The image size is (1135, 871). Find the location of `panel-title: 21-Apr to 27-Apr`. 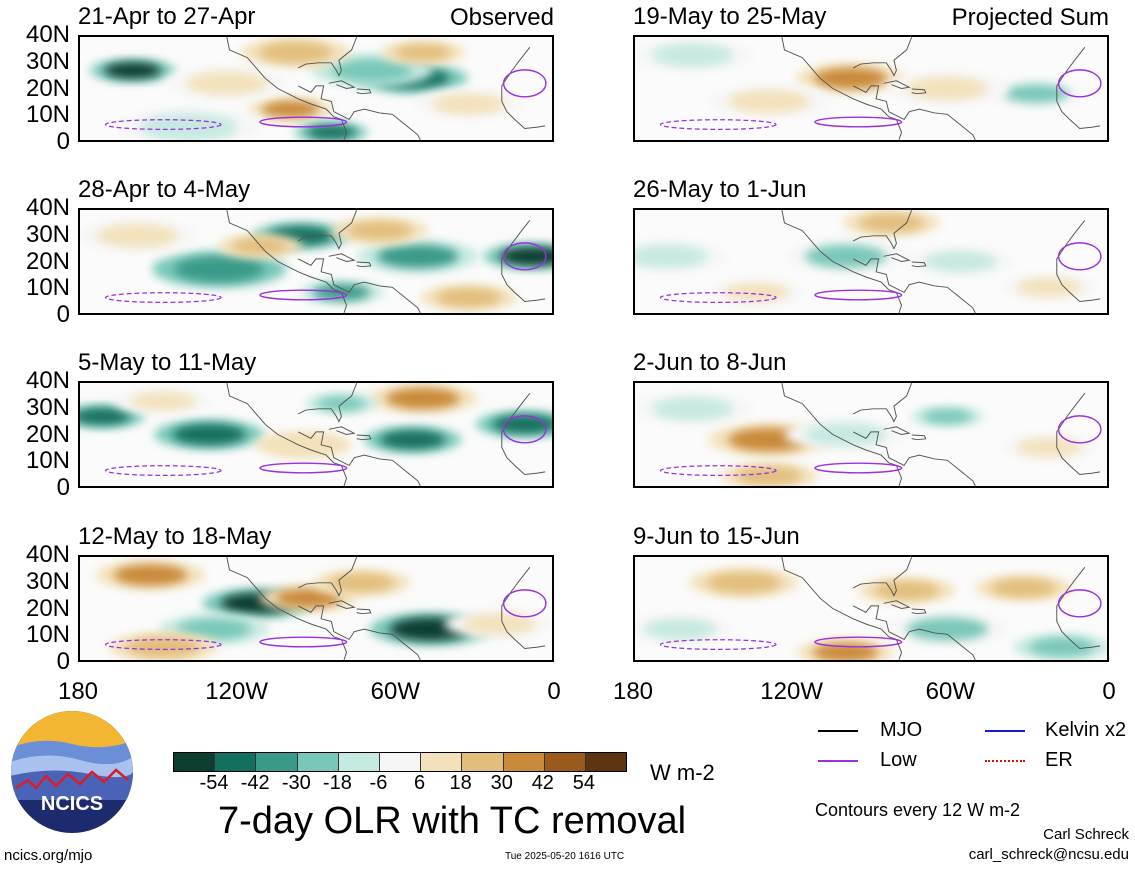

panel-title: 21-Apr to 27-Apr is located at coordinates (167, 16).